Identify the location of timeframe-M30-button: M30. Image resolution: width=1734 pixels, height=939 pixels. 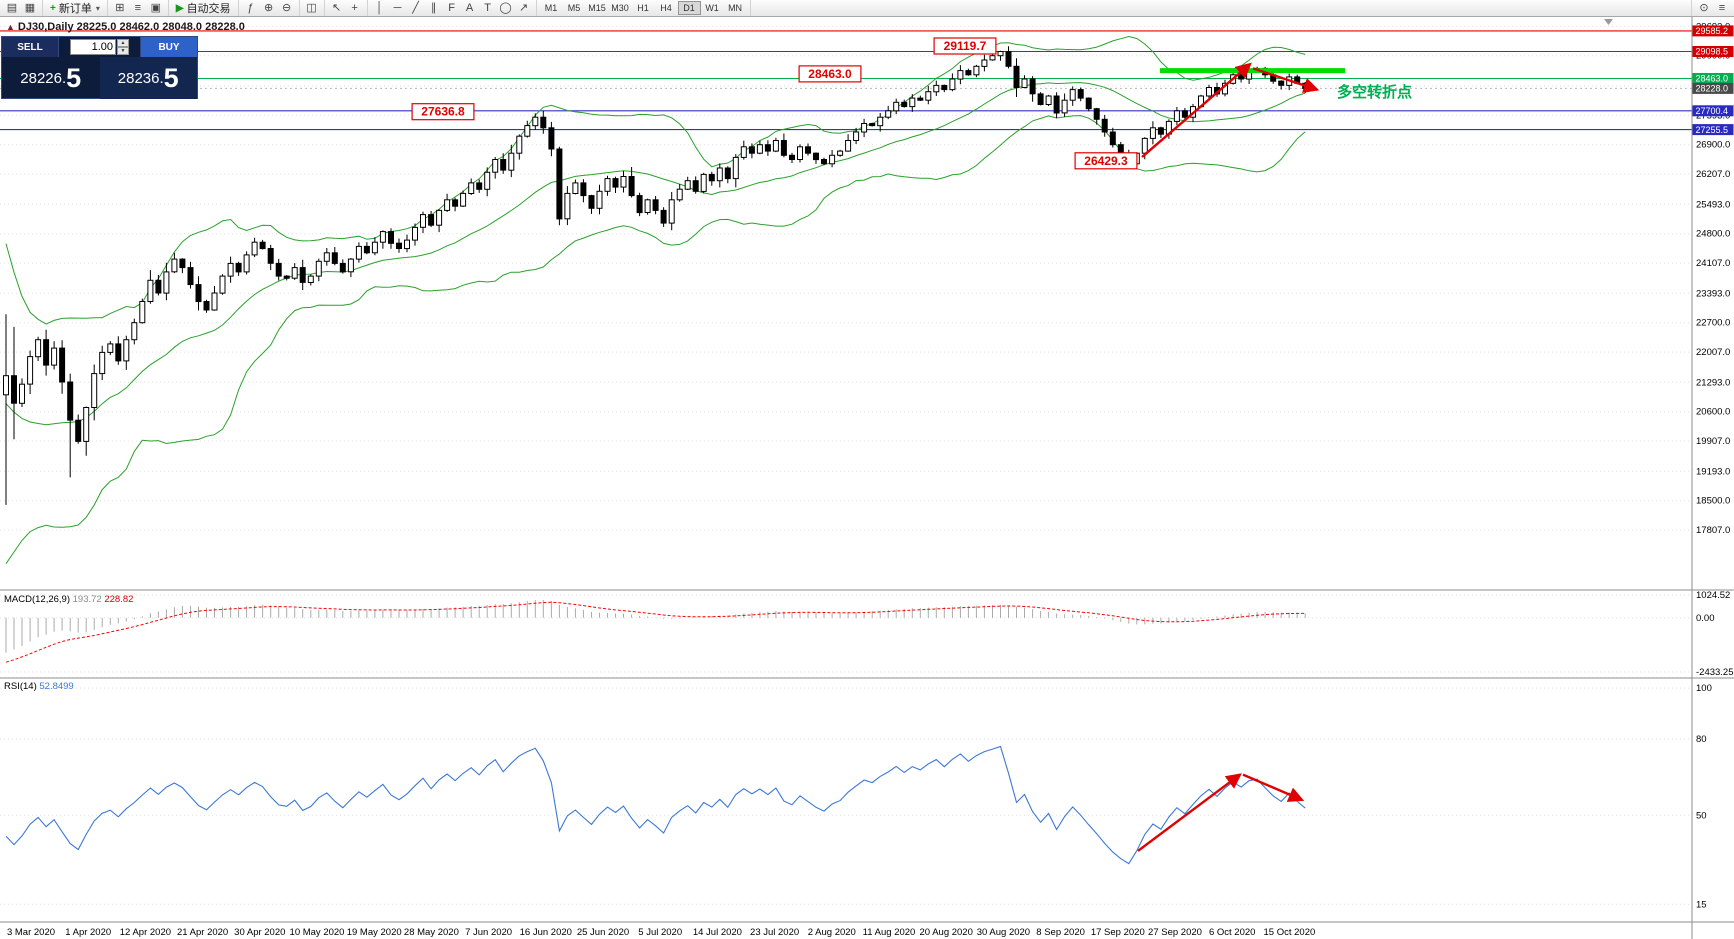
(620, 8).